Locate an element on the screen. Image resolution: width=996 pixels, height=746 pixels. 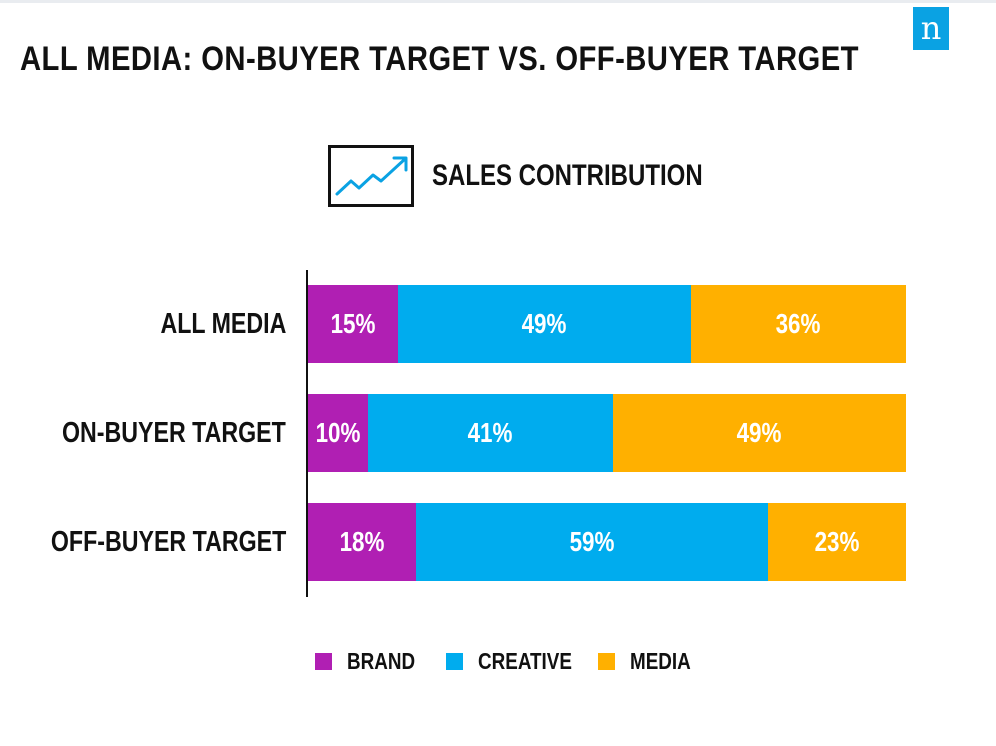
legend-item-media: MEDIA is located at coordinates (651, 660).